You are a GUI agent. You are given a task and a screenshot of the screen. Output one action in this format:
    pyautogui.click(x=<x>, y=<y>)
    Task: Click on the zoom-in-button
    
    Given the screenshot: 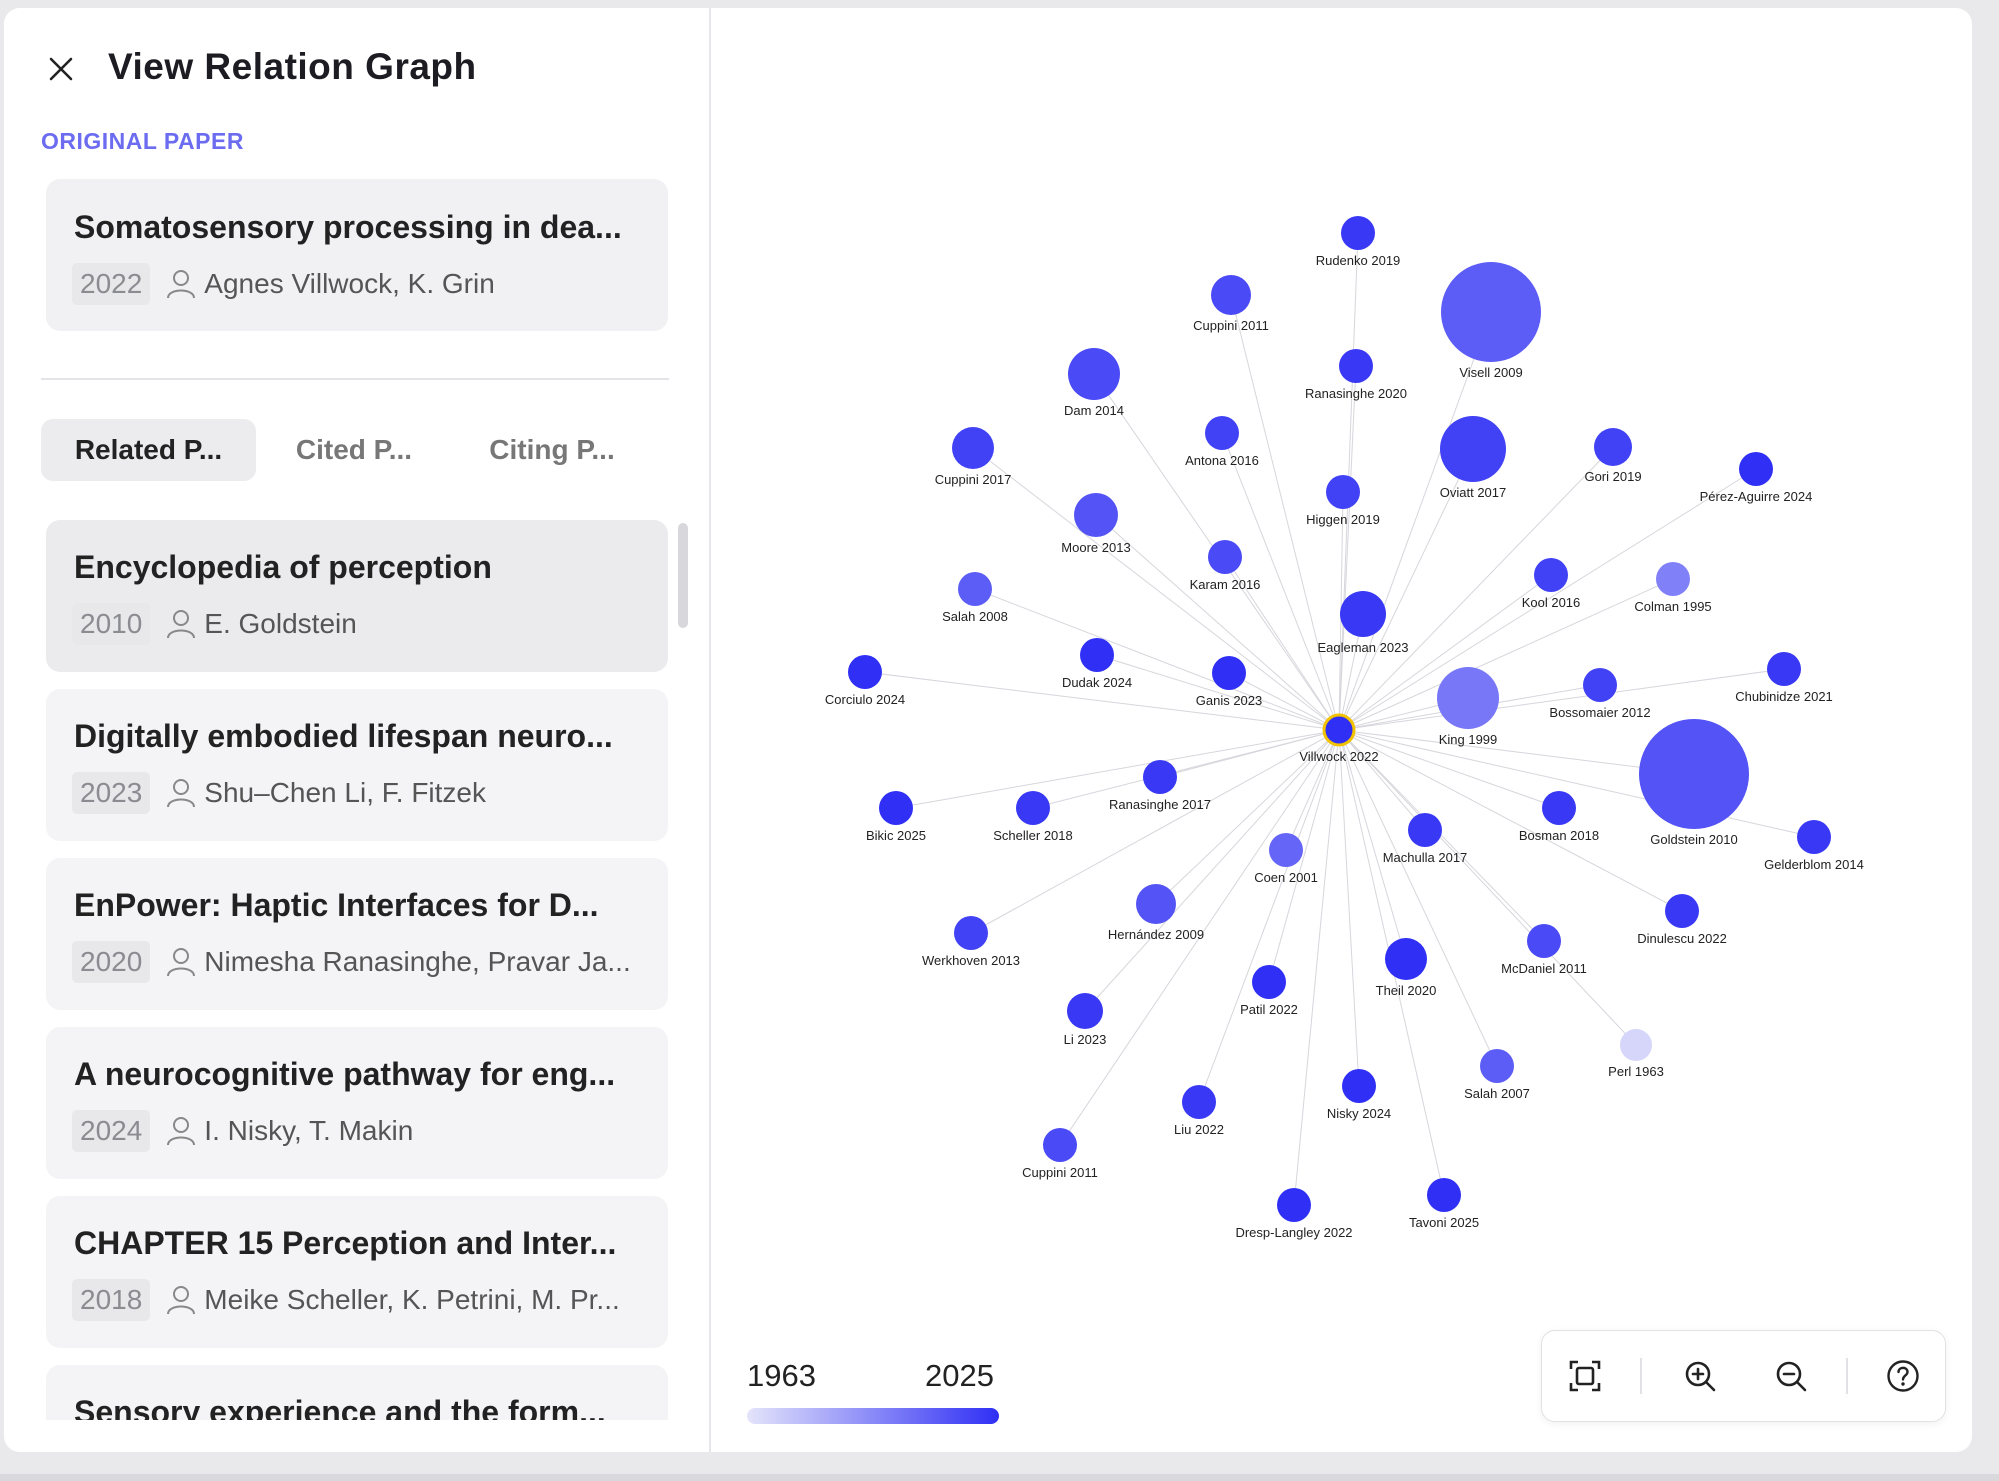 What is the action you would take?
    pyautogui.click(x=1700, y=1376)
    